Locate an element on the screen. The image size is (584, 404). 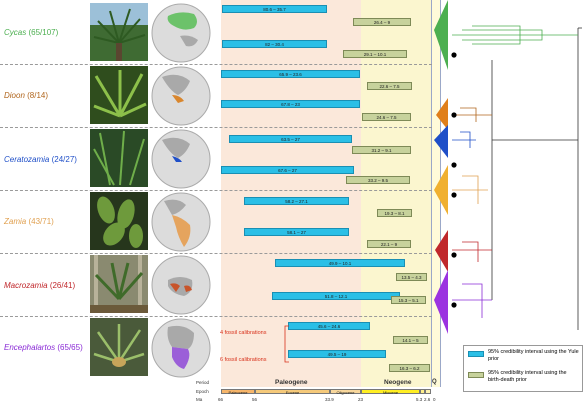
birth-death-interval-bar: 16.3 – 6.2 is located at coordinates (409, 368).